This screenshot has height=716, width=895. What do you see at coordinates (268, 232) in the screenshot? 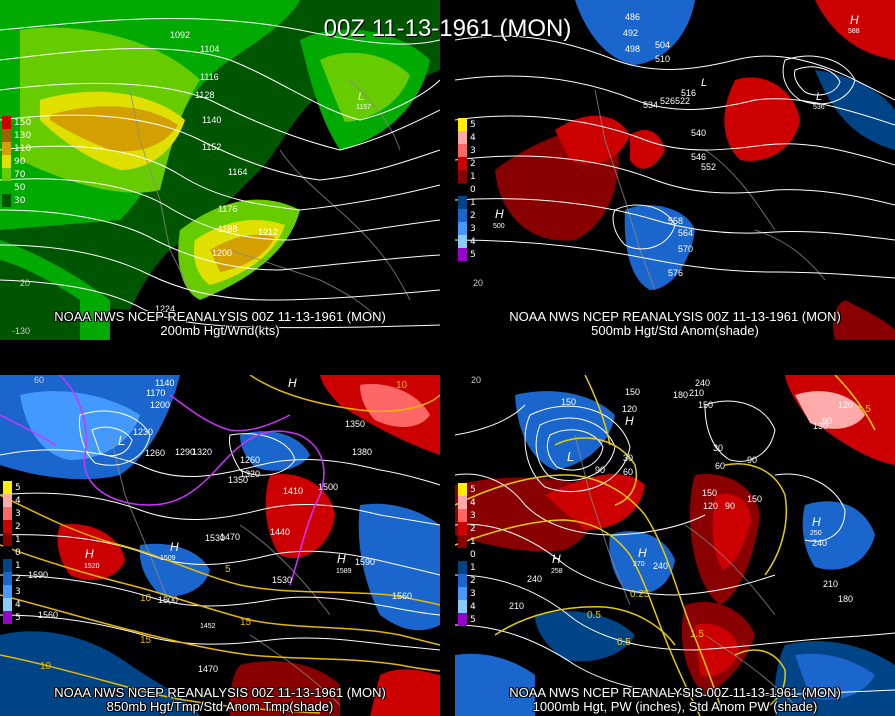
I see `svg-text: 1212` at bounding box center [268, 232].